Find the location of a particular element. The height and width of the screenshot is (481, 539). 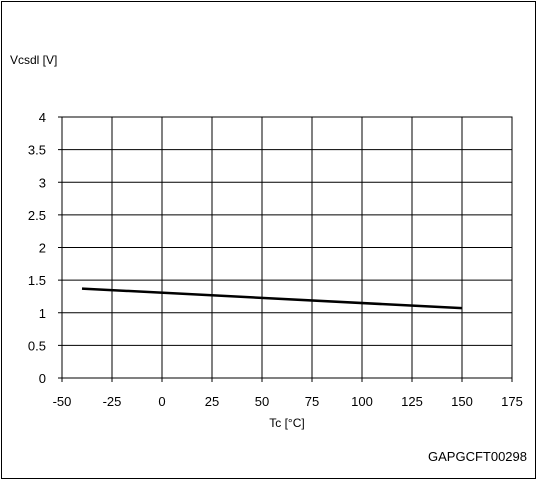

x-axis-label: Tc [°C] is located at coordinates (286, 423).